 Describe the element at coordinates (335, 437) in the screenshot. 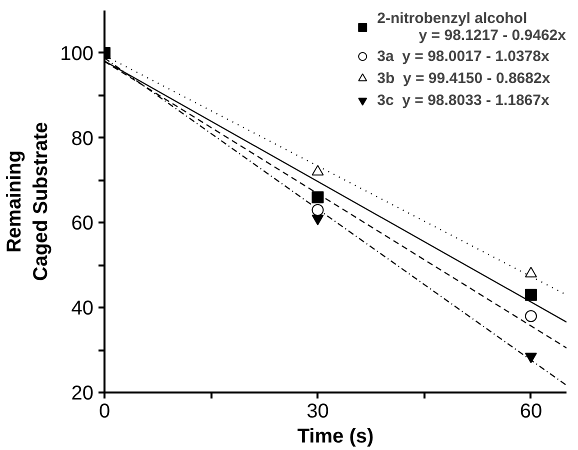

I see `x-axis-title: Time (s)` at that location.